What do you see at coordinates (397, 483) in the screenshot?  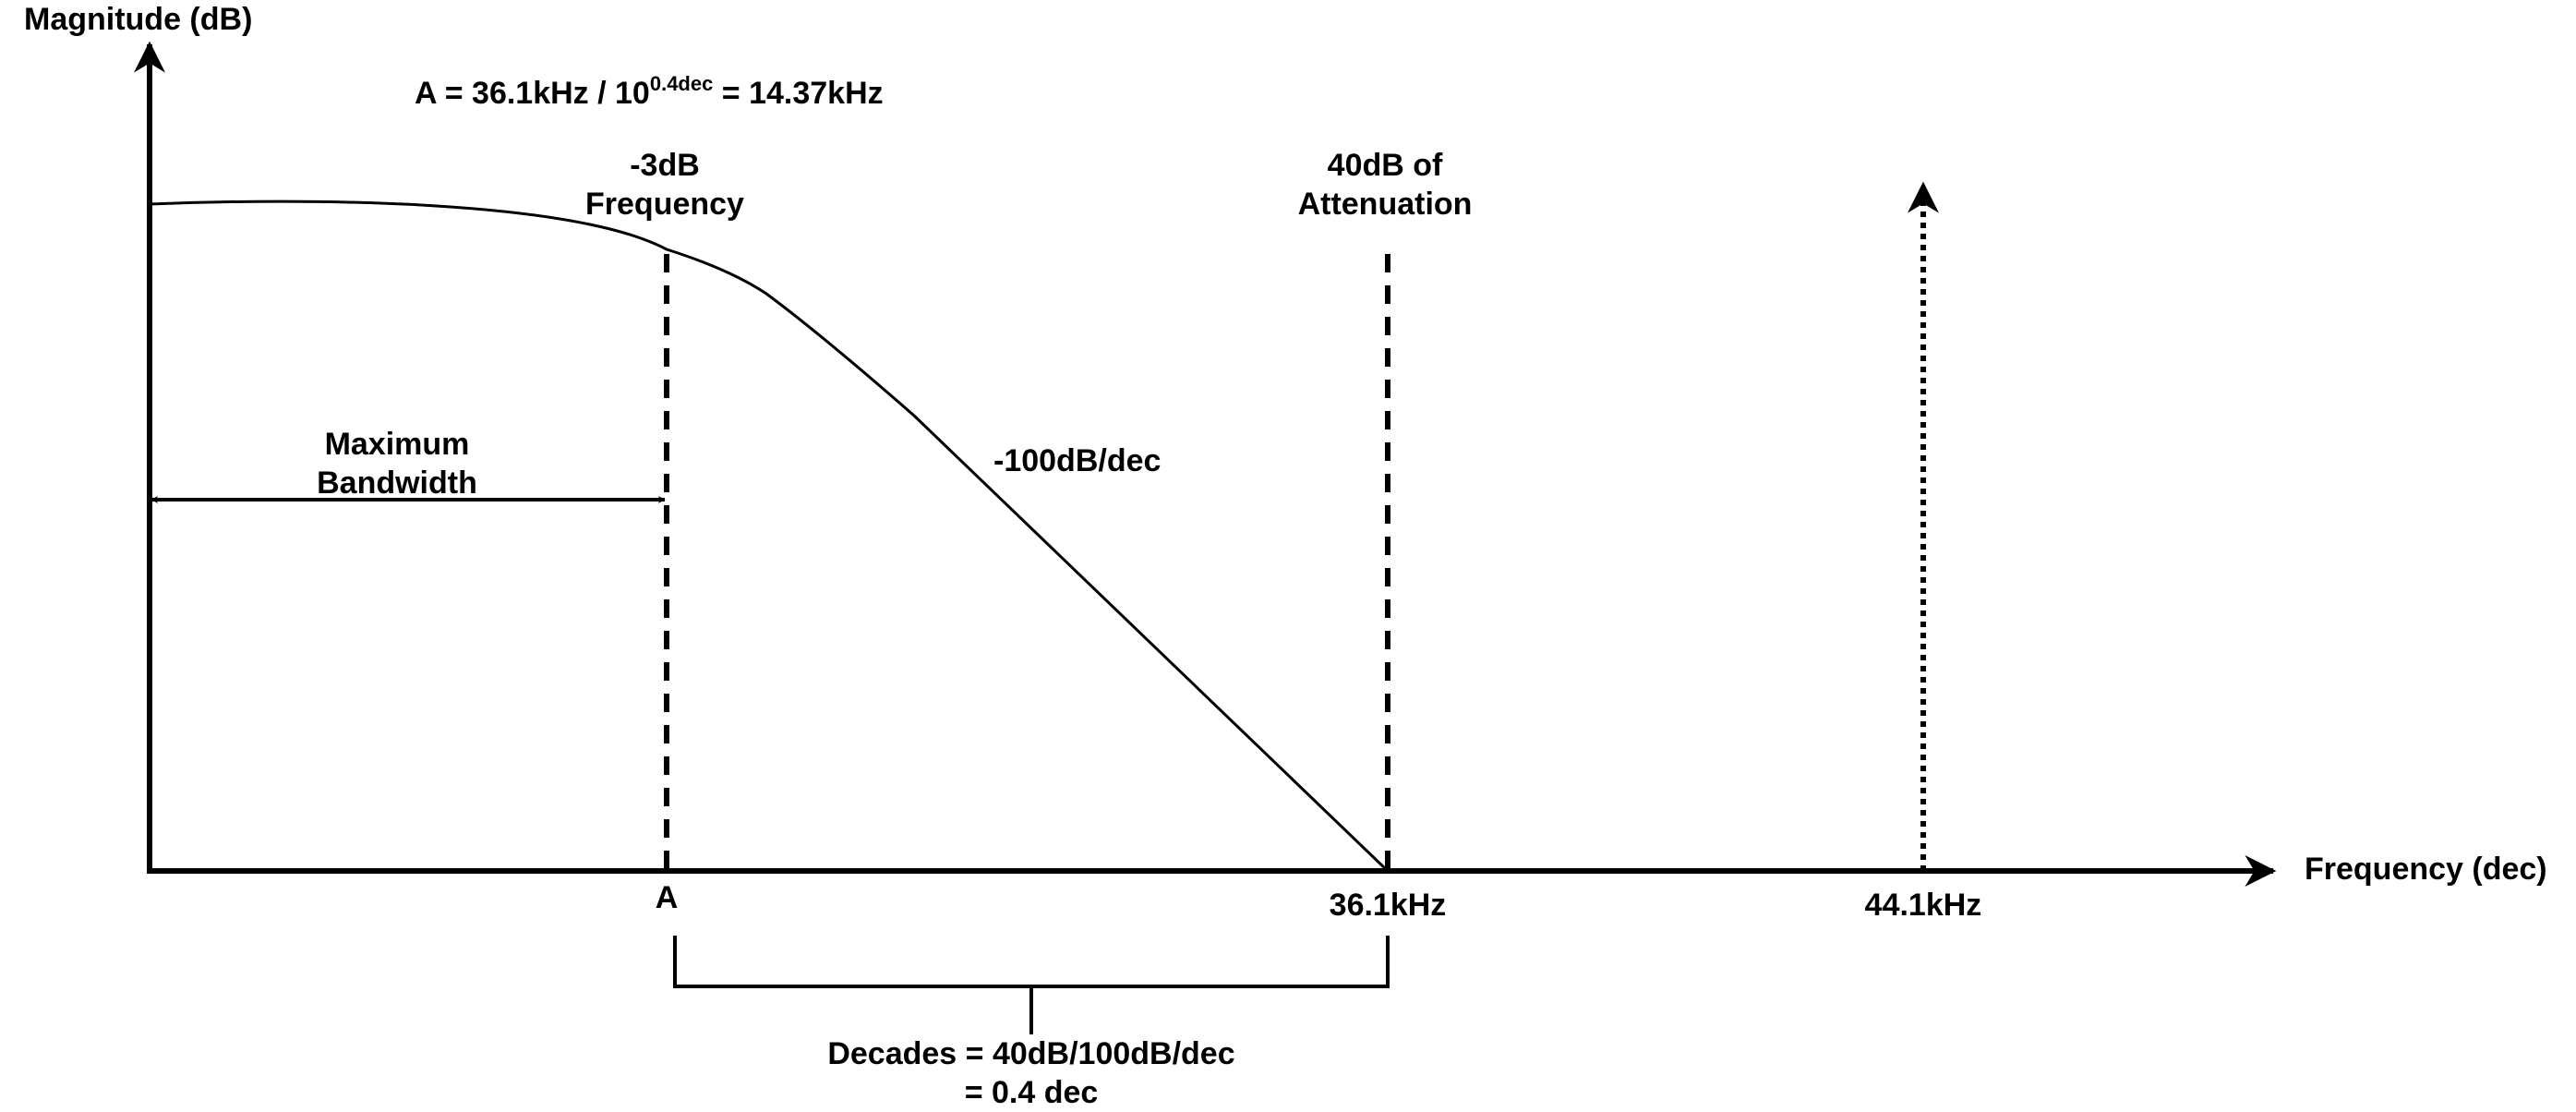 I see `bandwidth-label-line2: Bandwidth` at bounding box center [397, 483].